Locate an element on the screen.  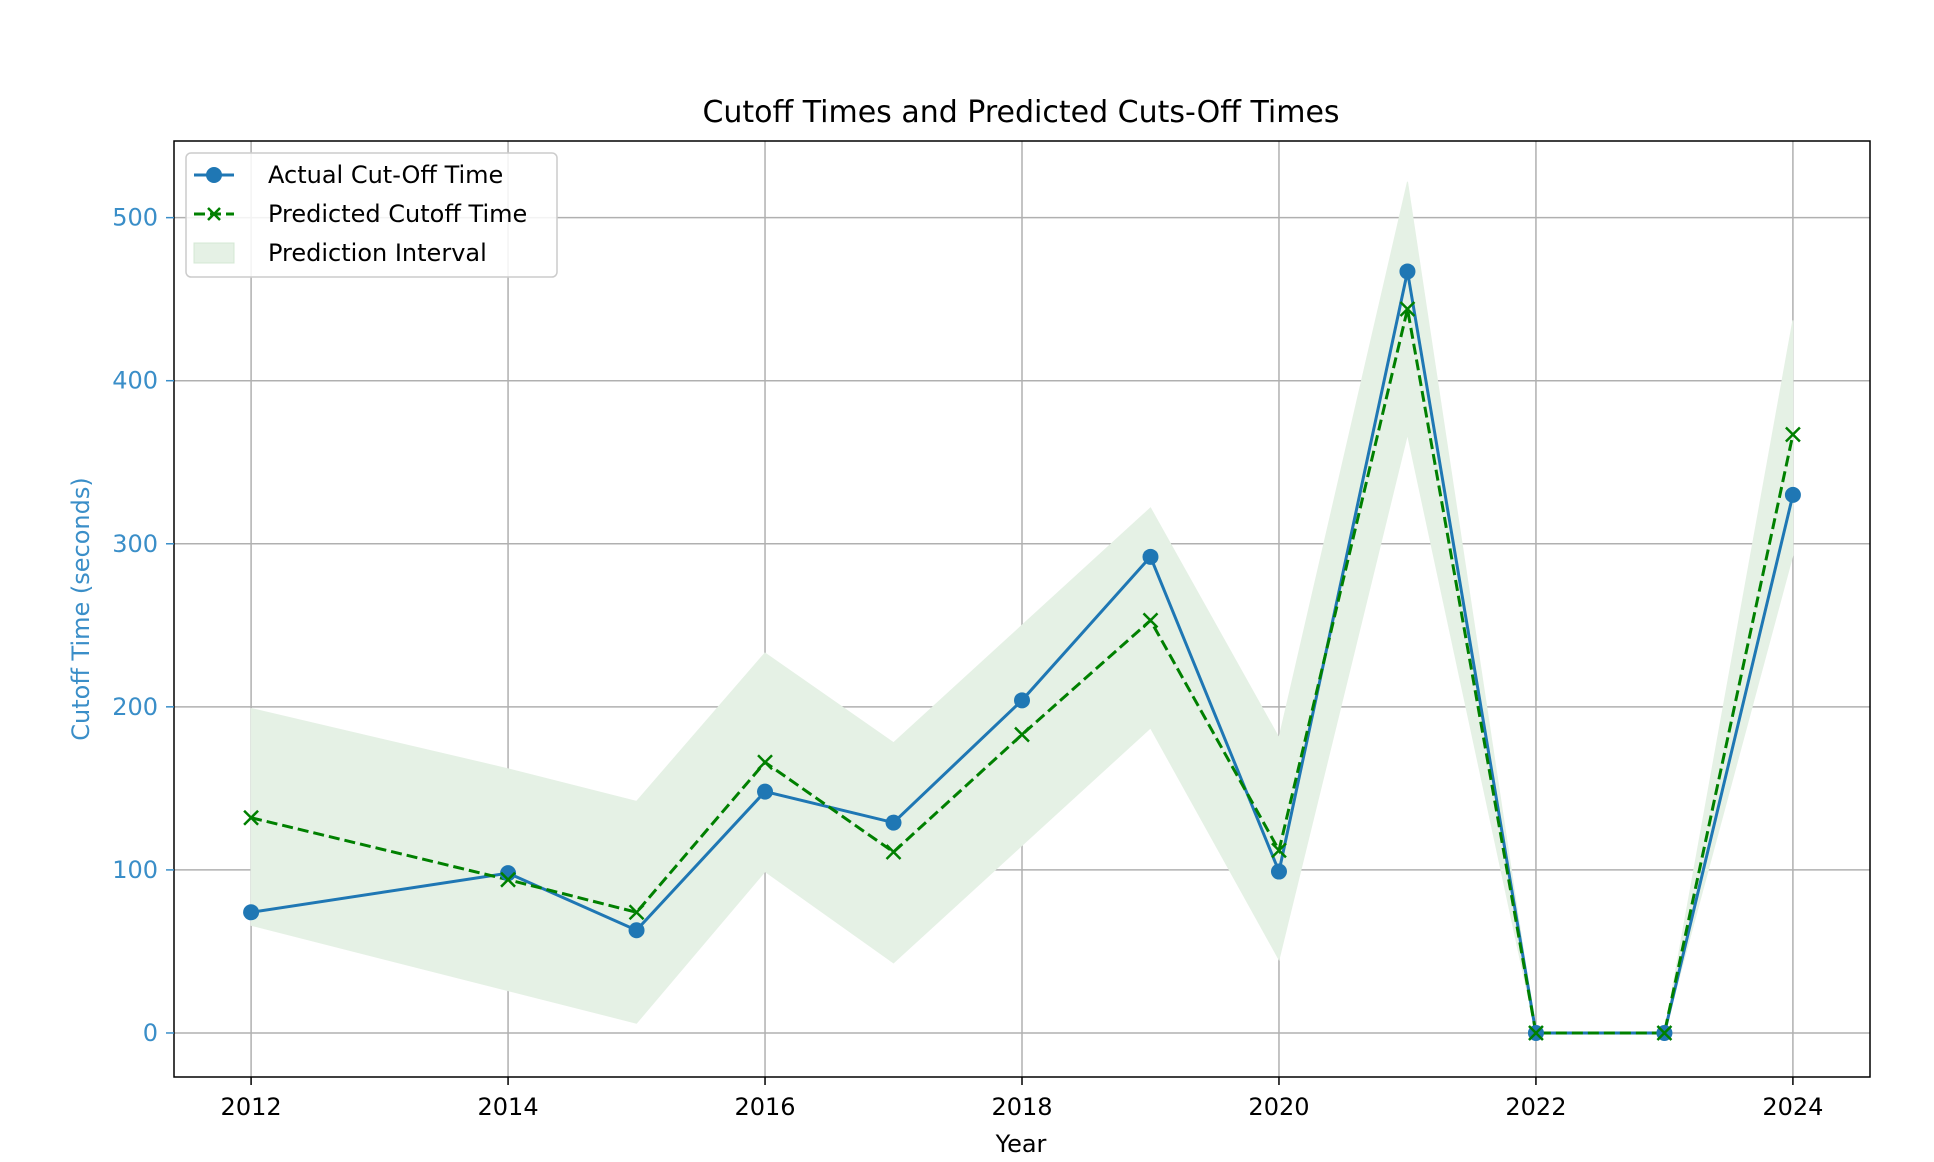
x-axis-label: Year is located at coordinates (1021, 1144).